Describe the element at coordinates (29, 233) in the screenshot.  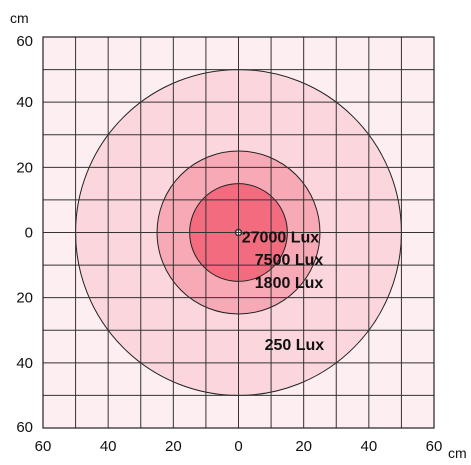
I see `y-tick-label: 0` at that location.